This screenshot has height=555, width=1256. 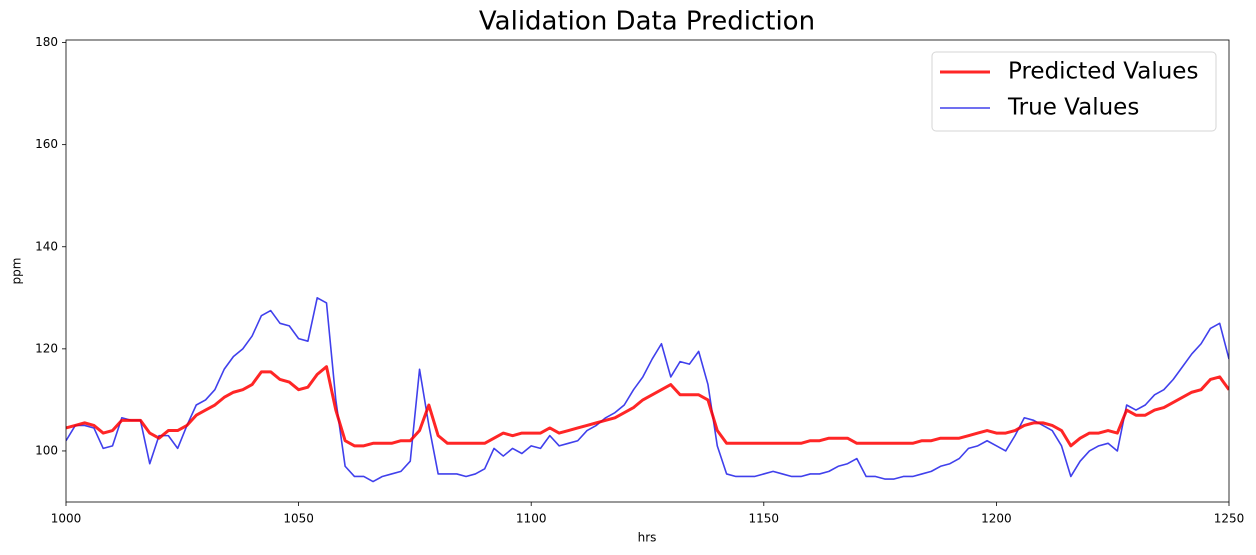 I want to click on y-tick-label: 180, so click(x=46, y=42).